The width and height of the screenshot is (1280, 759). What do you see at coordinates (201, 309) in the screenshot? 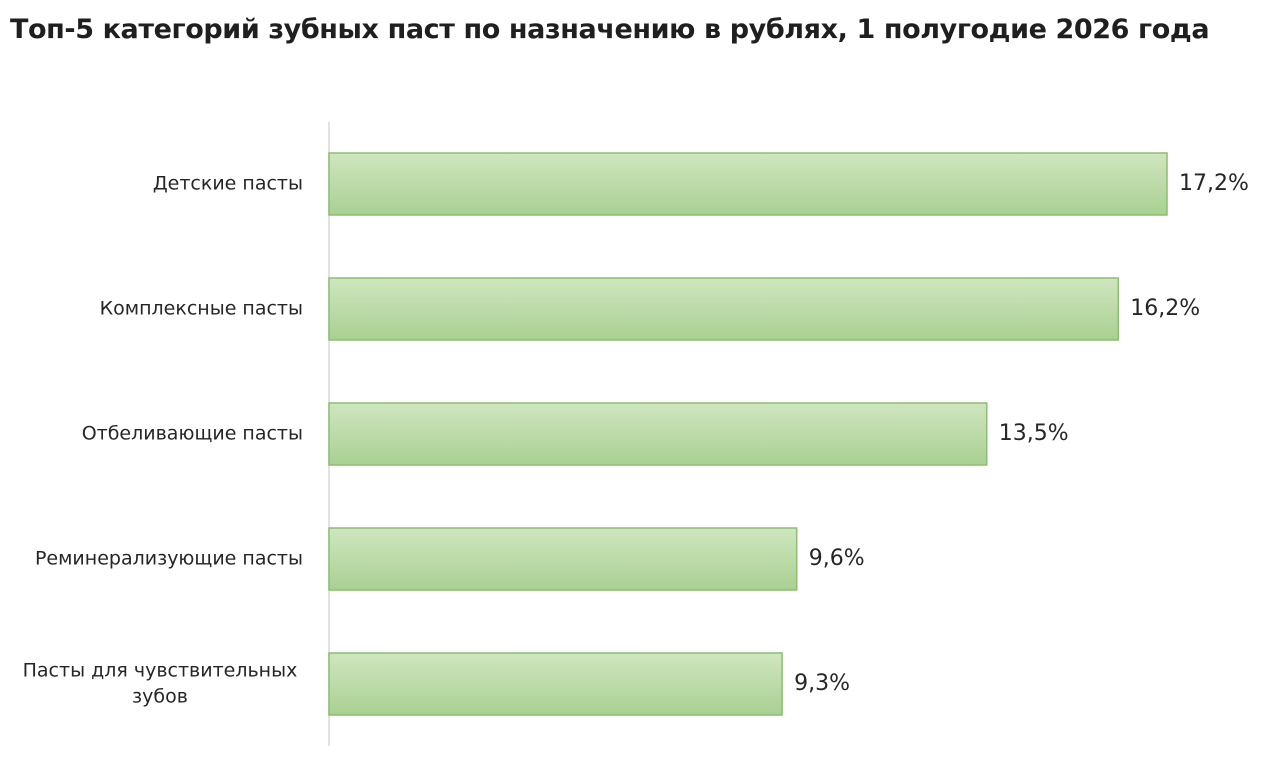
I see `category-label: Комплексные пасты` at bounding box center [201, 309].